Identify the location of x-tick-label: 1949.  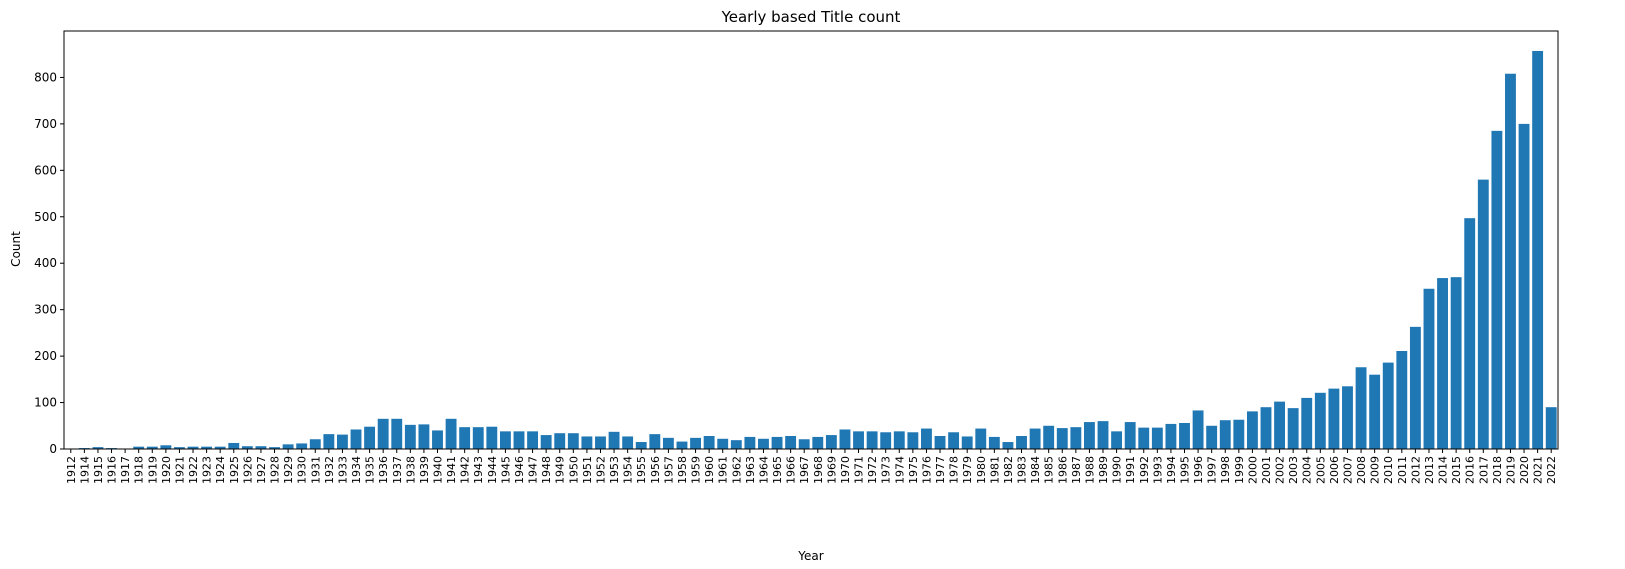
(560, 470).